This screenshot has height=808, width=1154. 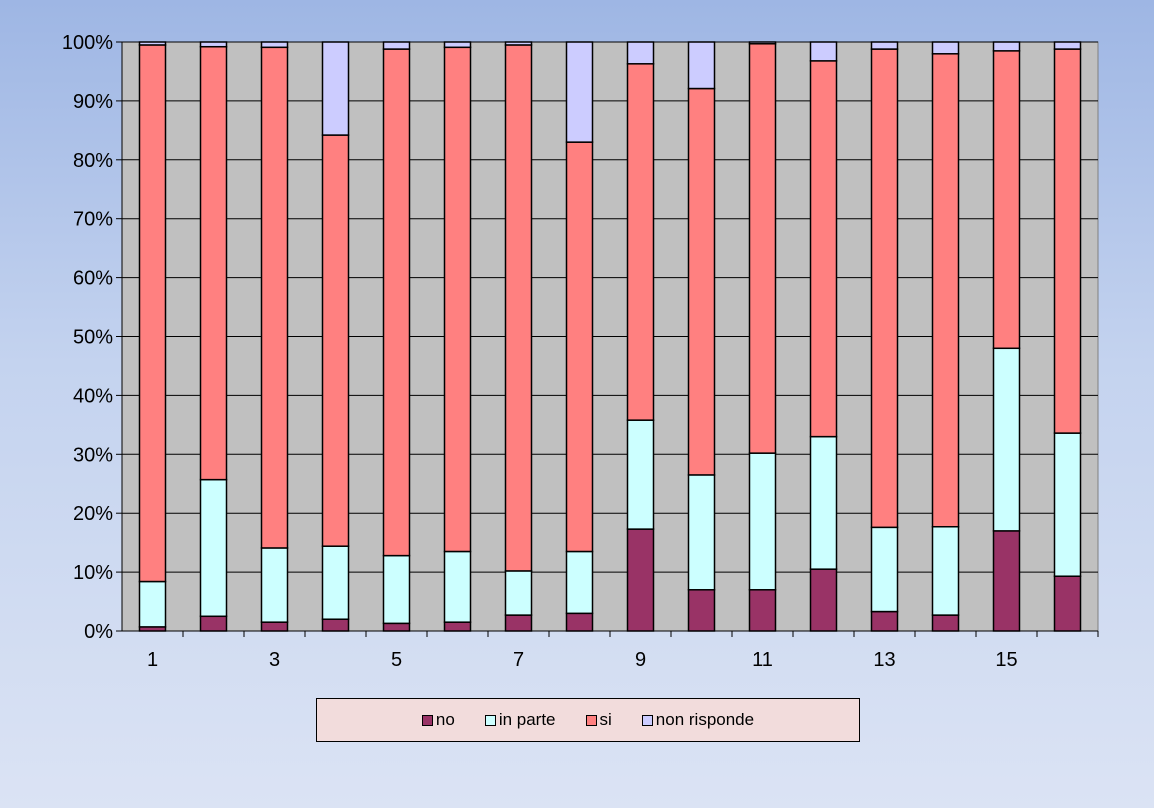 I want to click on x-tick-label: 9, so click(x=640, y=660).